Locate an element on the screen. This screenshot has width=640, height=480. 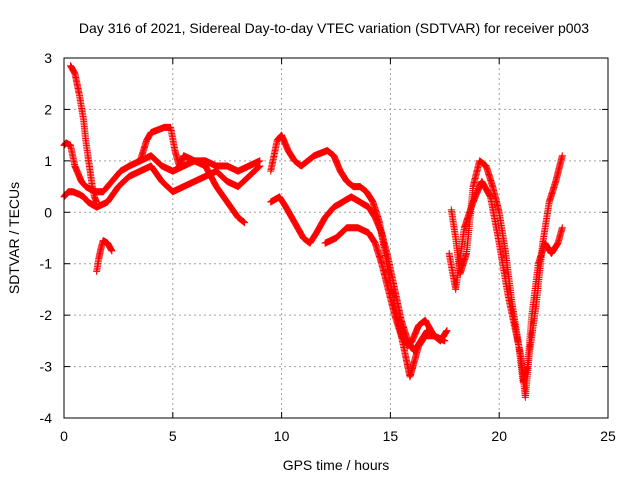
x-tick-label: 10 is located at coordinates (282, 436).